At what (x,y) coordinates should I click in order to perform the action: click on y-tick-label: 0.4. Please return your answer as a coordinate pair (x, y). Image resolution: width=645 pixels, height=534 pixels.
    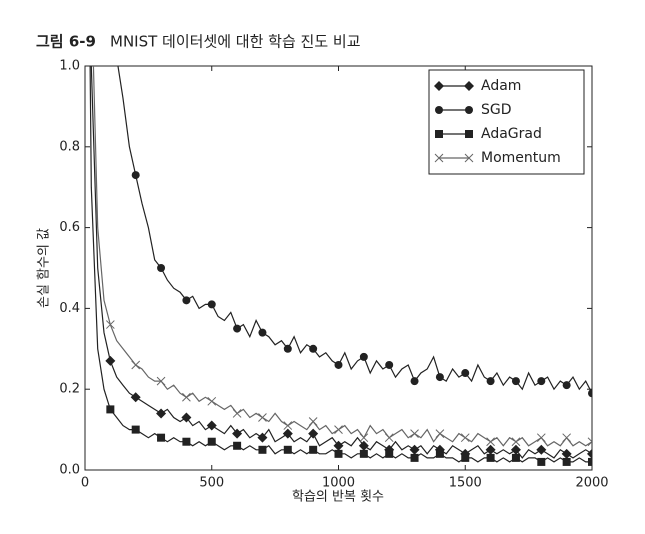
    Looking at the image, I should click on (69, 308).